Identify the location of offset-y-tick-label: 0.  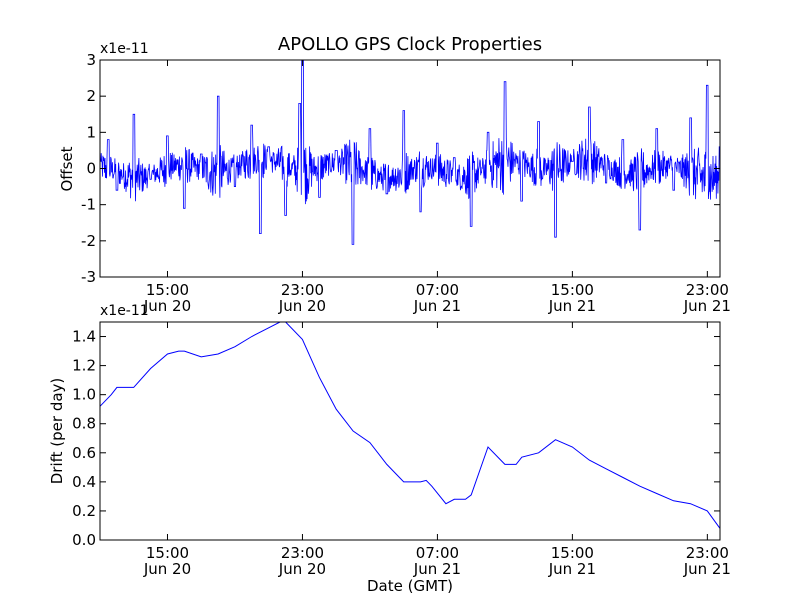
(91, 169).